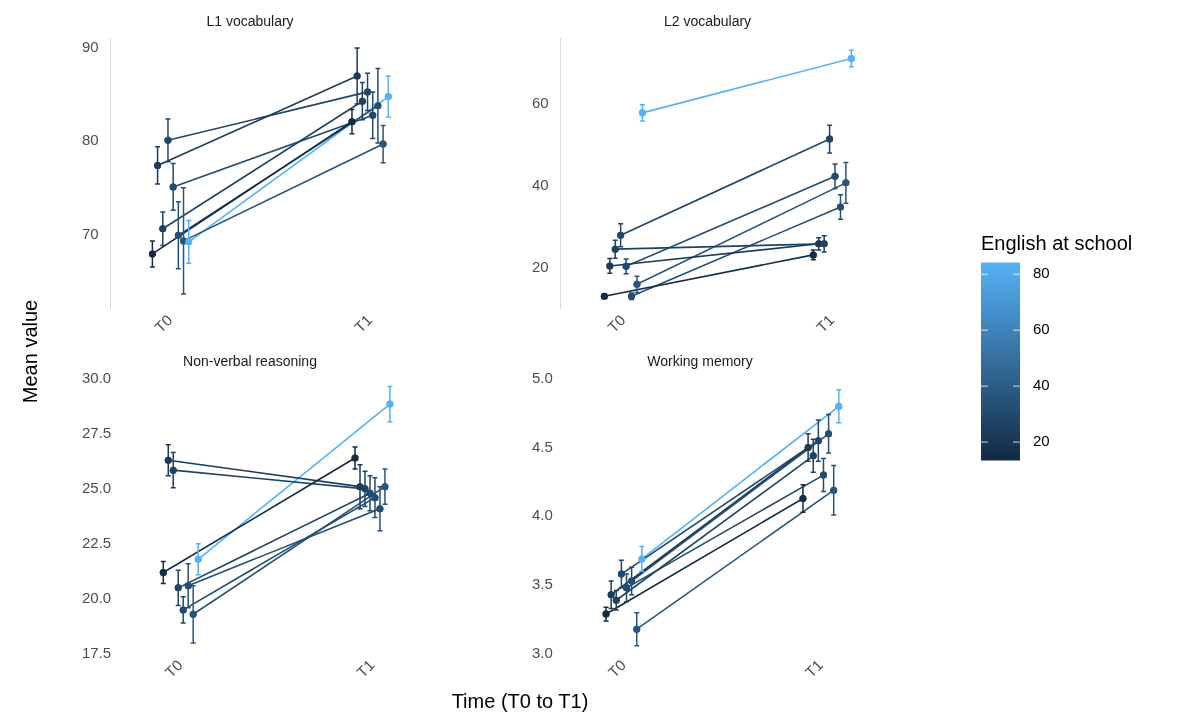 Image resolution: width=1185 pixels, height=724 pixels. What do you see at coordinates (96, 598) in the screenshot?
I see `y-tick-label: 20.0` at bounding box center [96, 598].